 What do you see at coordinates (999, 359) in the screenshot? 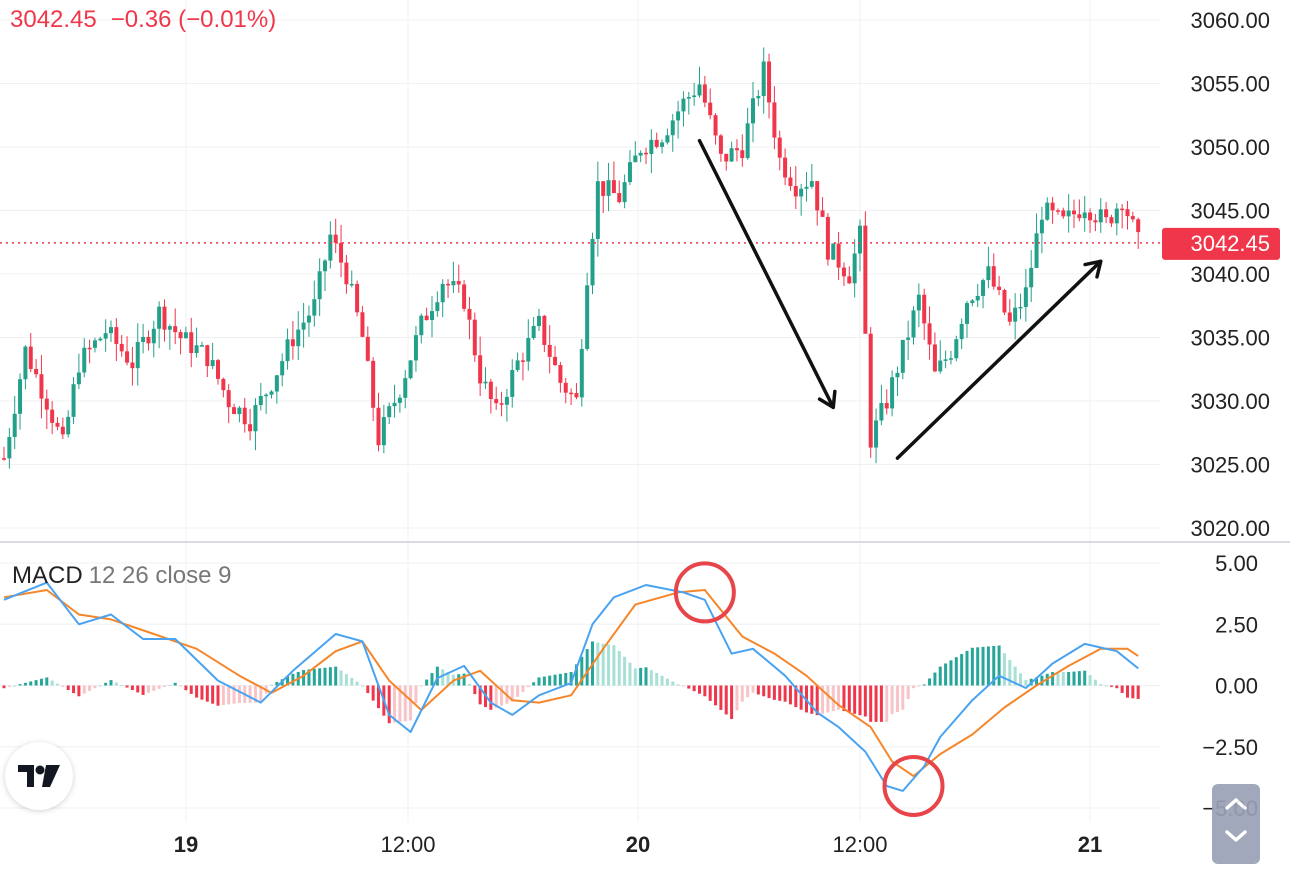
I see `trend-arrow` at bounding box center [999, 359].